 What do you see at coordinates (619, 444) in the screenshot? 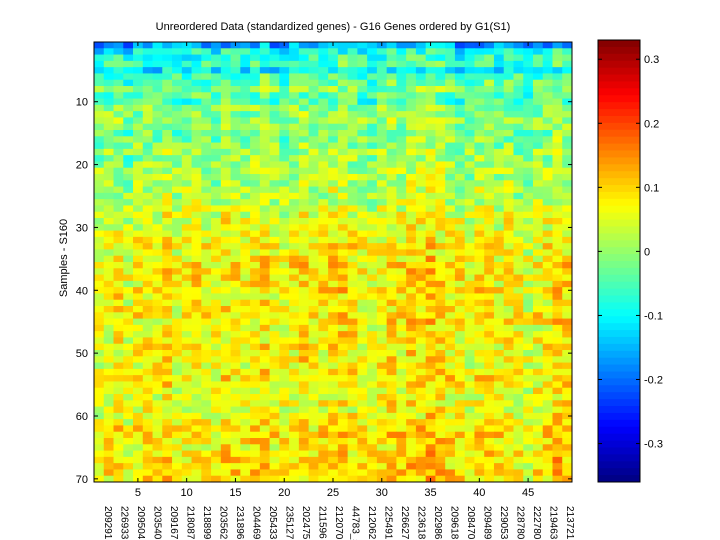
I see `colorbar-segment` at bounding box center [619, 444].